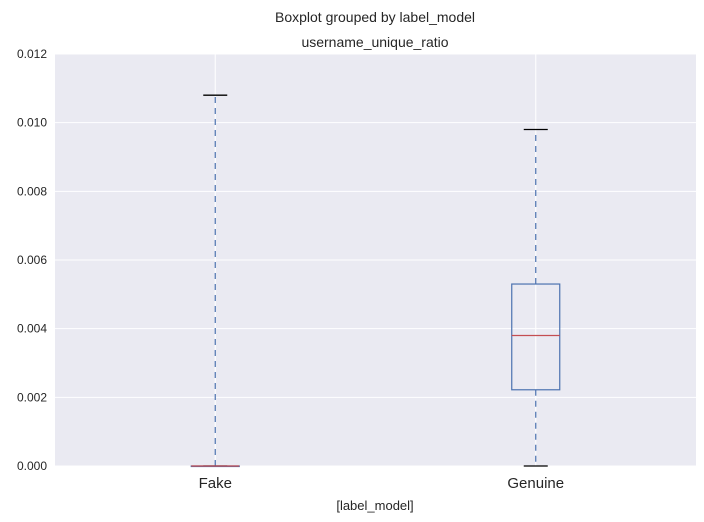 Image resolution: width=704 pixels, height=522 pixels. I want to click on x-tick-labels: Fake Genuine, so click(382, 483).